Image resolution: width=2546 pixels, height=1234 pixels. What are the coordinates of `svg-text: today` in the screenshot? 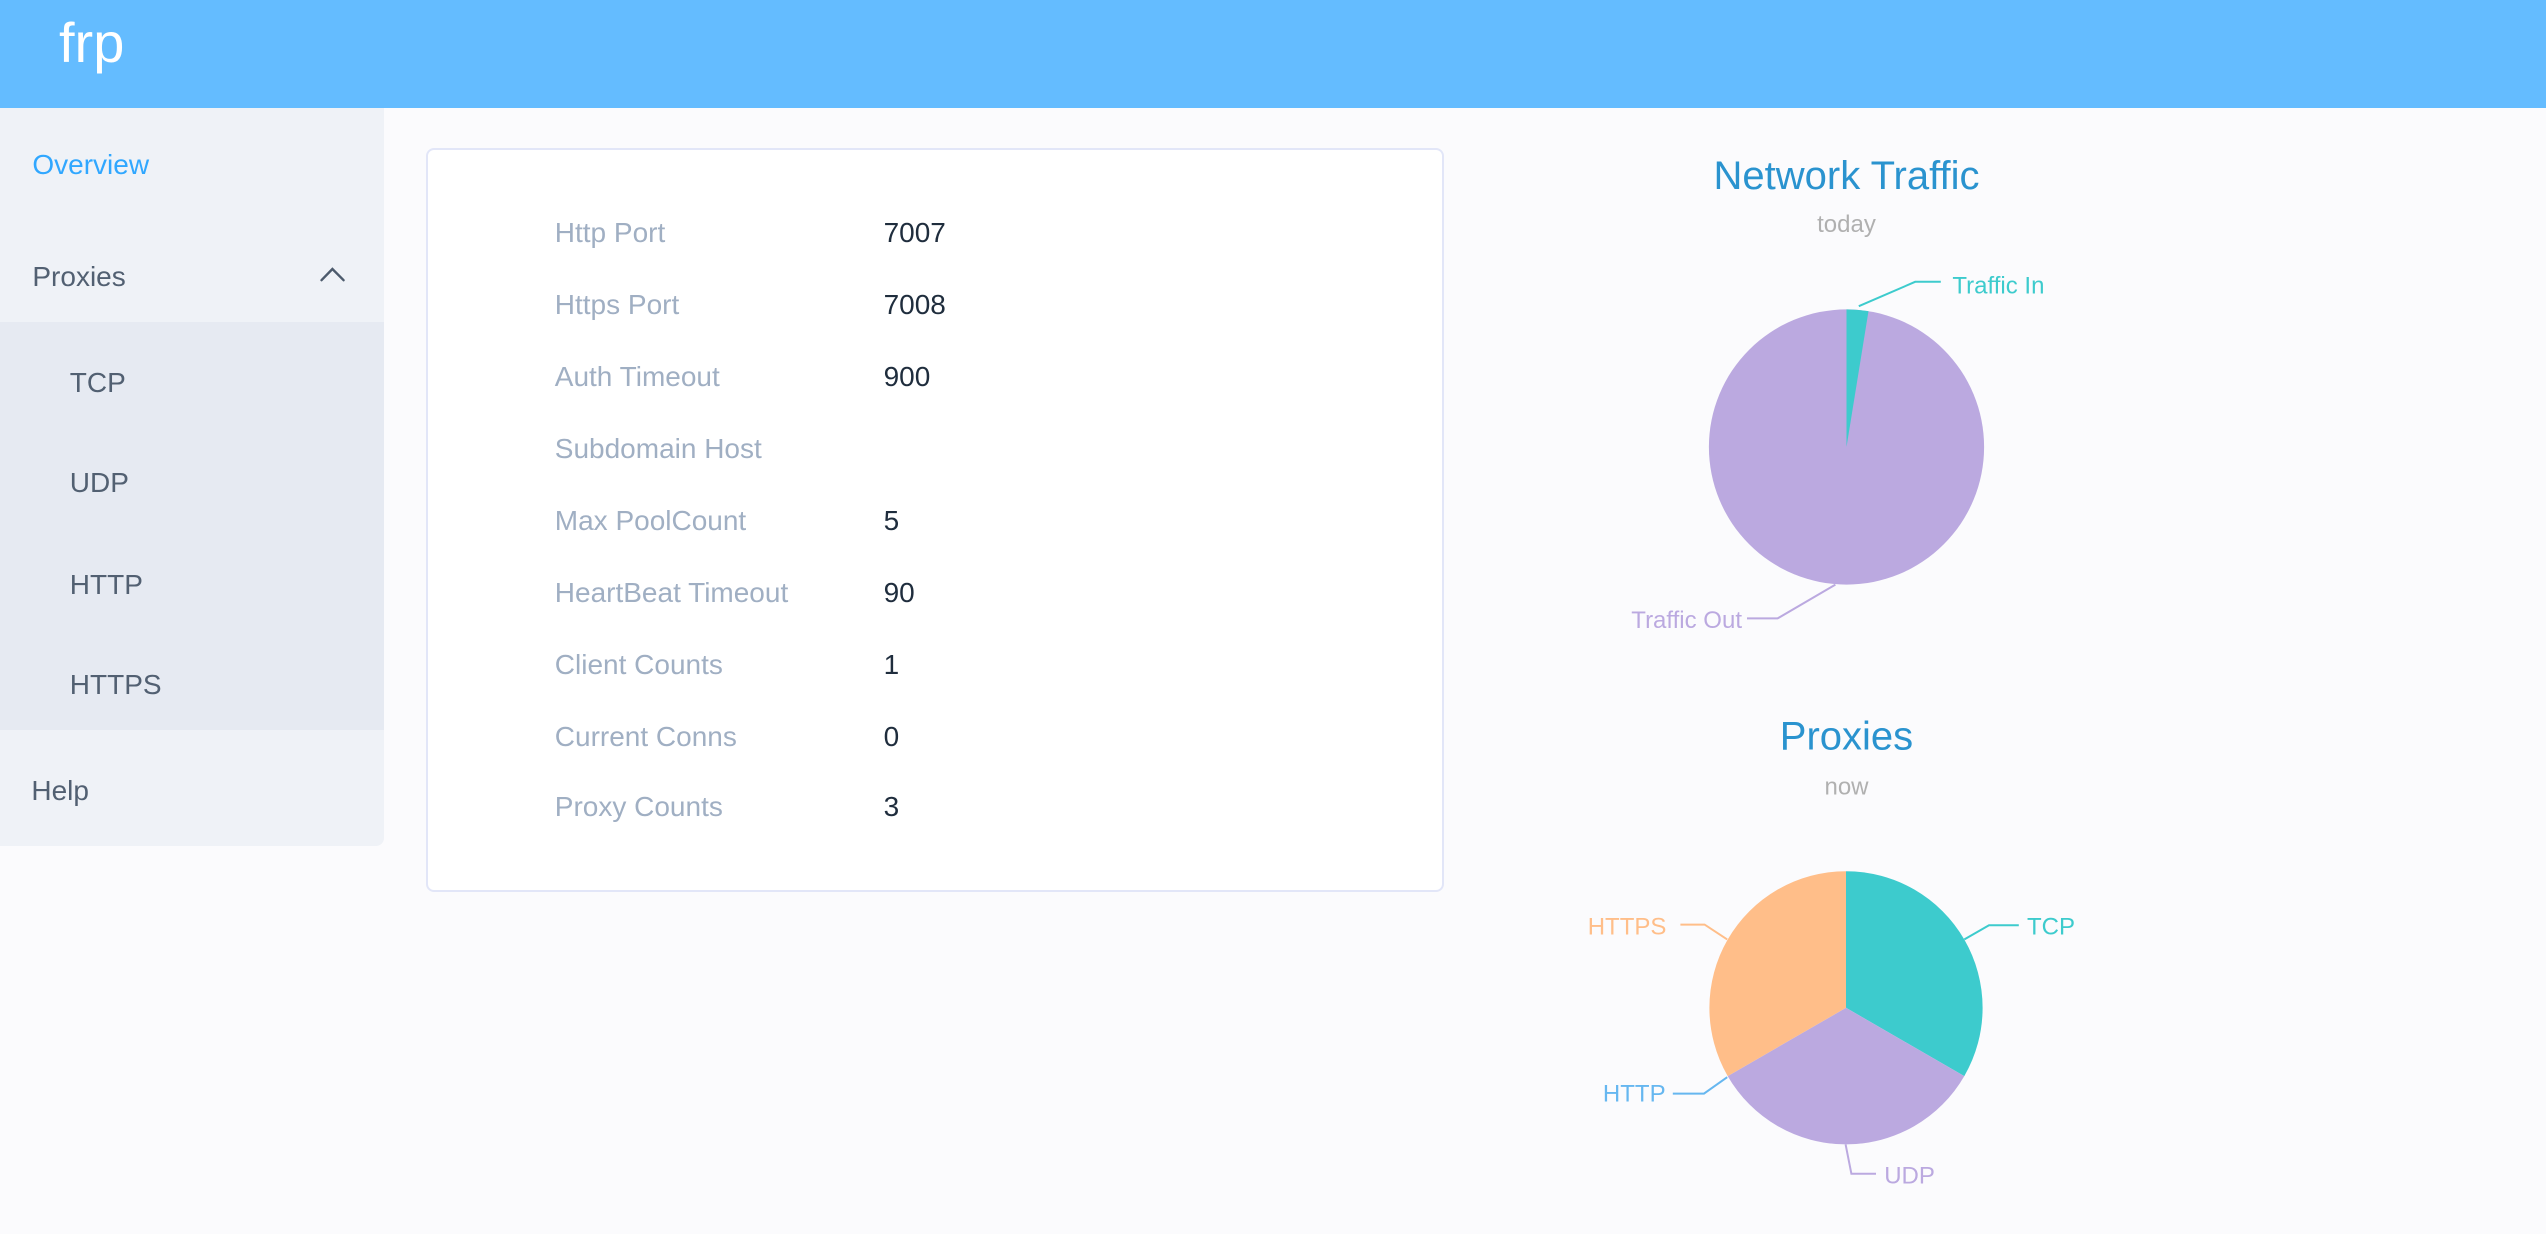 It's located at (1846, 224).